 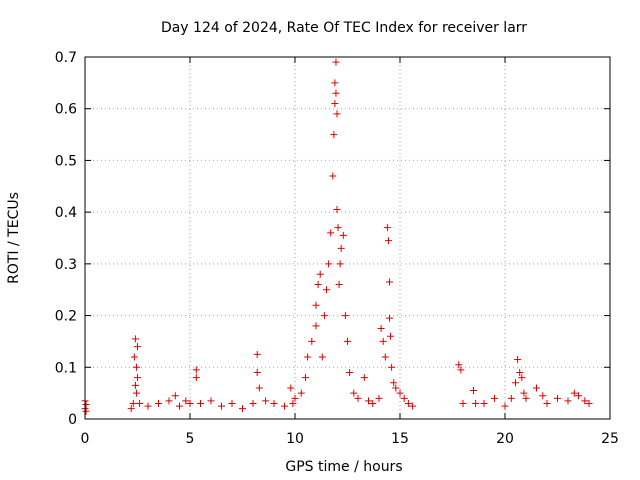 I want to click on x-tick-label: 20, so click(x=505, y=439).